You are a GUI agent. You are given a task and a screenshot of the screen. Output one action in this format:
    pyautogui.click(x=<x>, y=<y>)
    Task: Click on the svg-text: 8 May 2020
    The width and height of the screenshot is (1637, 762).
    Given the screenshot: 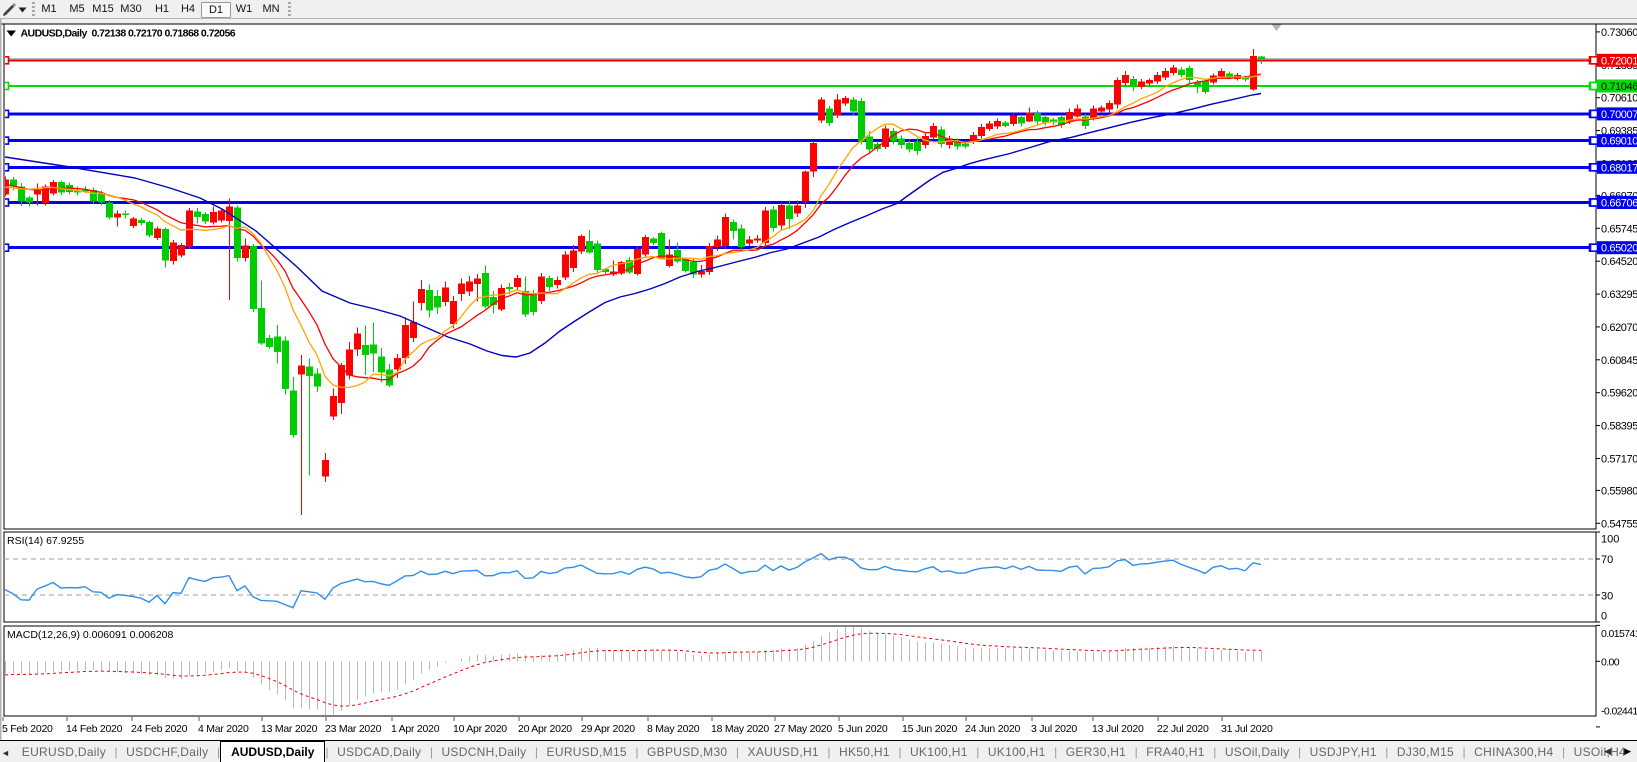 What is the action you would take?
    pyautogui.click(x=673, y=729)
    